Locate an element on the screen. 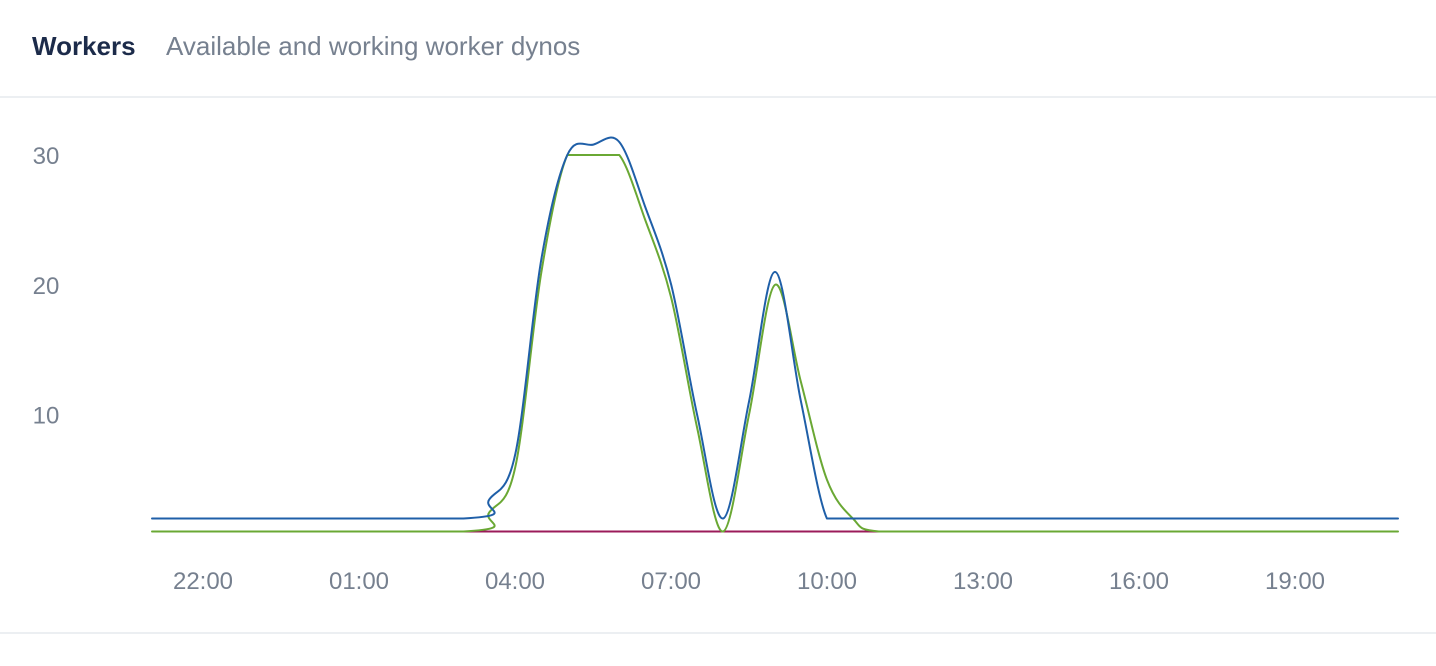  chart-title: Workers is located at coordinates (84, 46).